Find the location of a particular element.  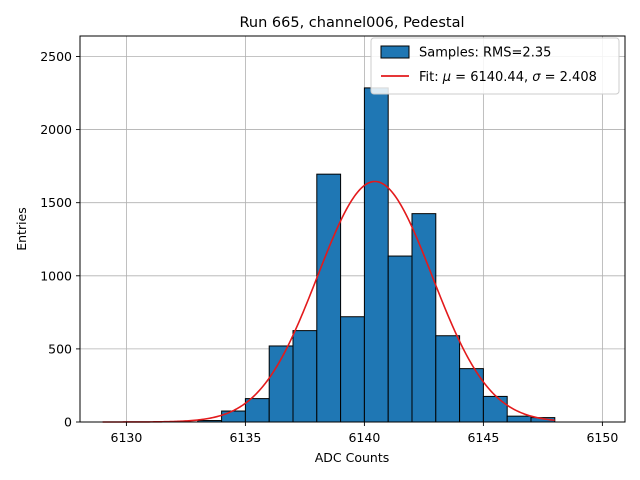

fit-sigma-value: = 2.408 is located at coordinates (568, 77).